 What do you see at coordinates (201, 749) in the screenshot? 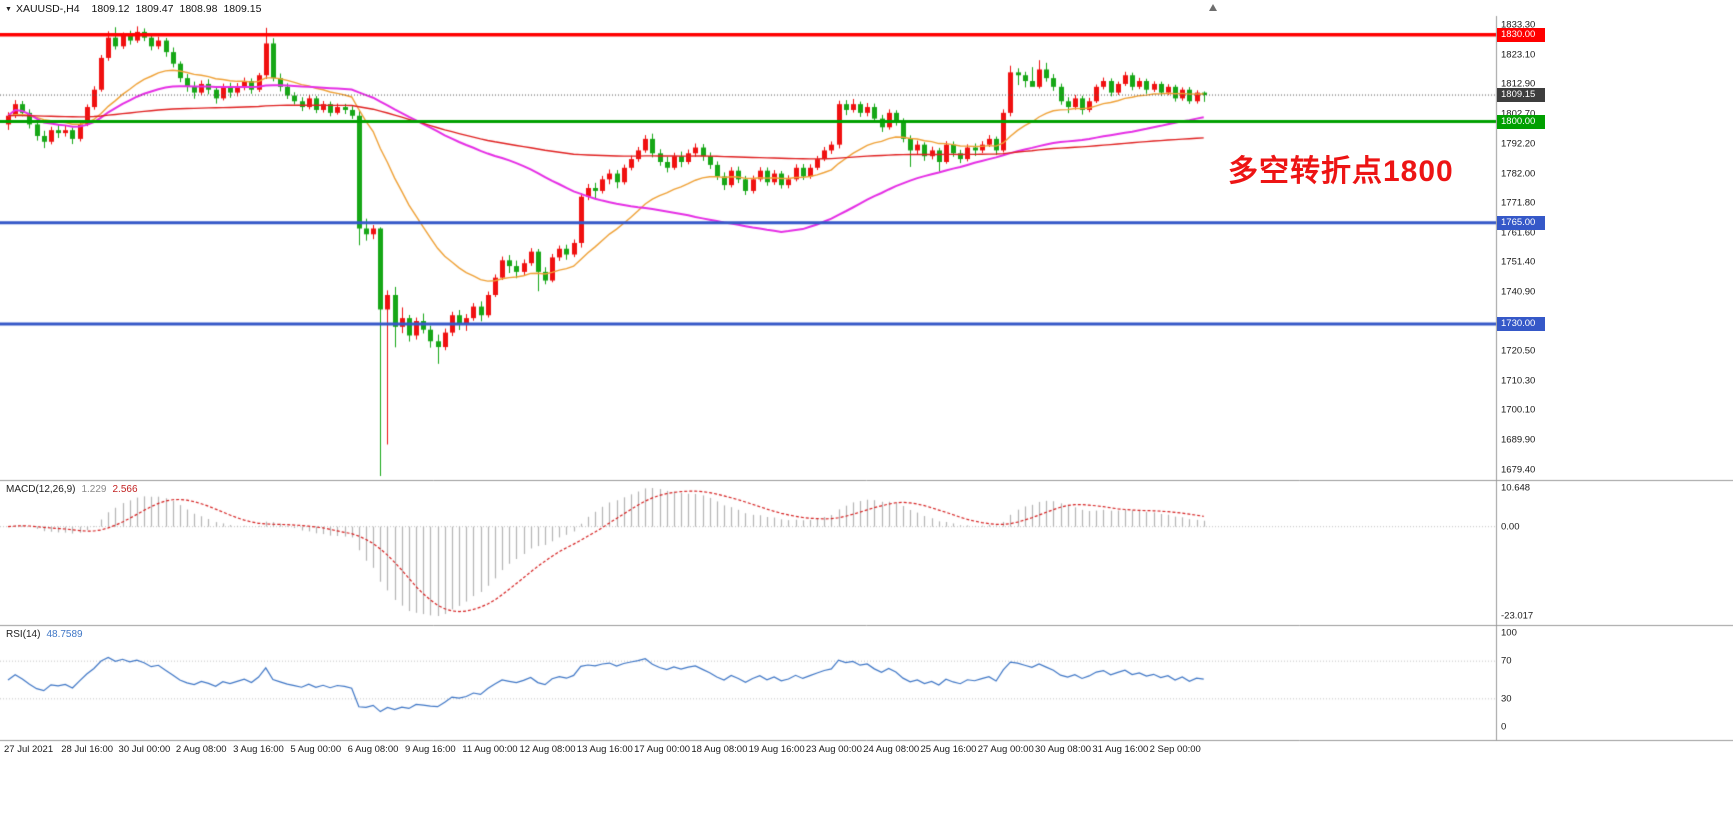
I see `time-axis-label: 2 Aug 08:00` at bounding box center [201, 749].